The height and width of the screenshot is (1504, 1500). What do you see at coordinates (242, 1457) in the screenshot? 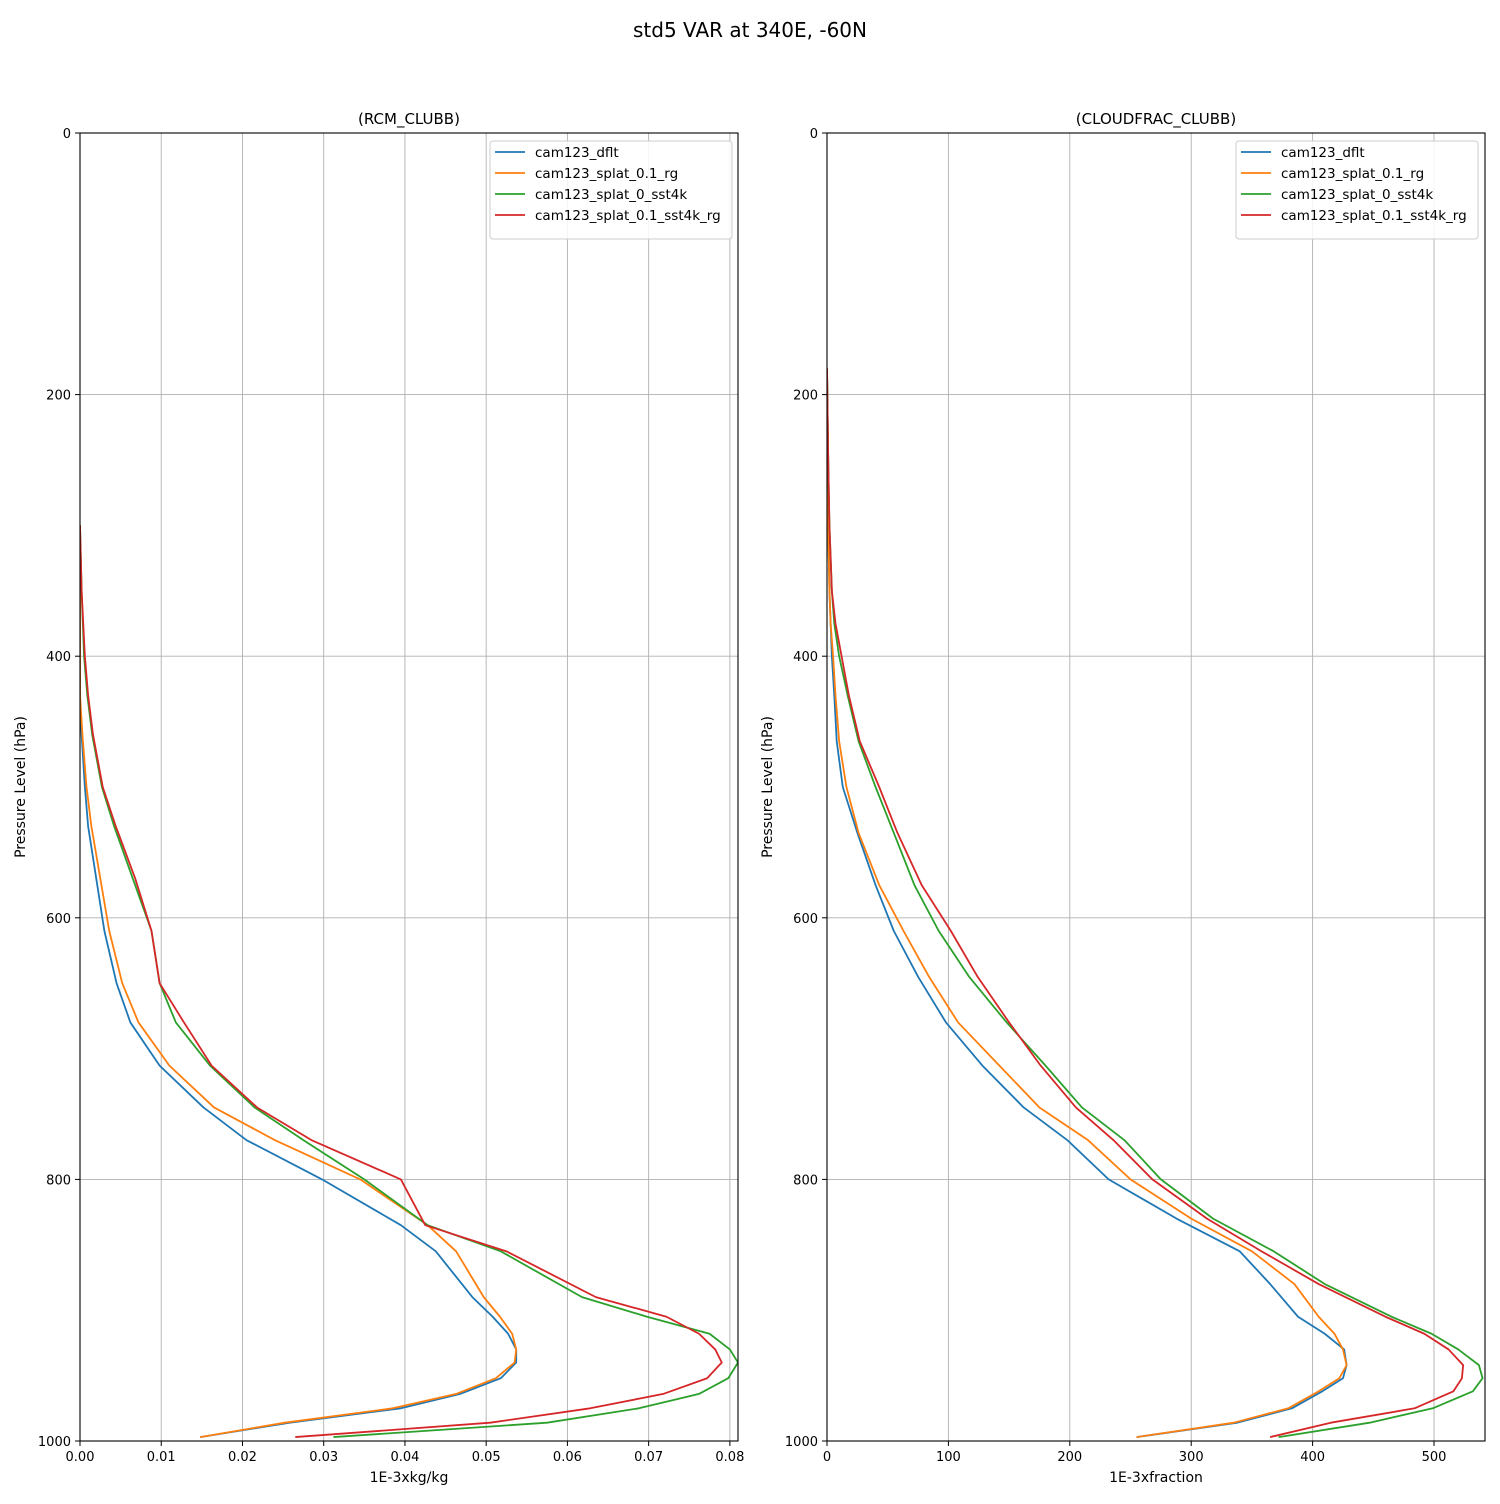
I see `x-tick-label: 0.02` at bounding box center [242, 1457].